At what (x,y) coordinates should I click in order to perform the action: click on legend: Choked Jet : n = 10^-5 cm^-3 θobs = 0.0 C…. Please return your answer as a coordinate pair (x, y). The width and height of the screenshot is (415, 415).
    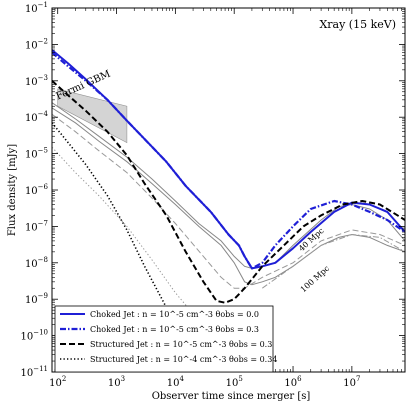
    Looking at the image, I should click on (165, 339).